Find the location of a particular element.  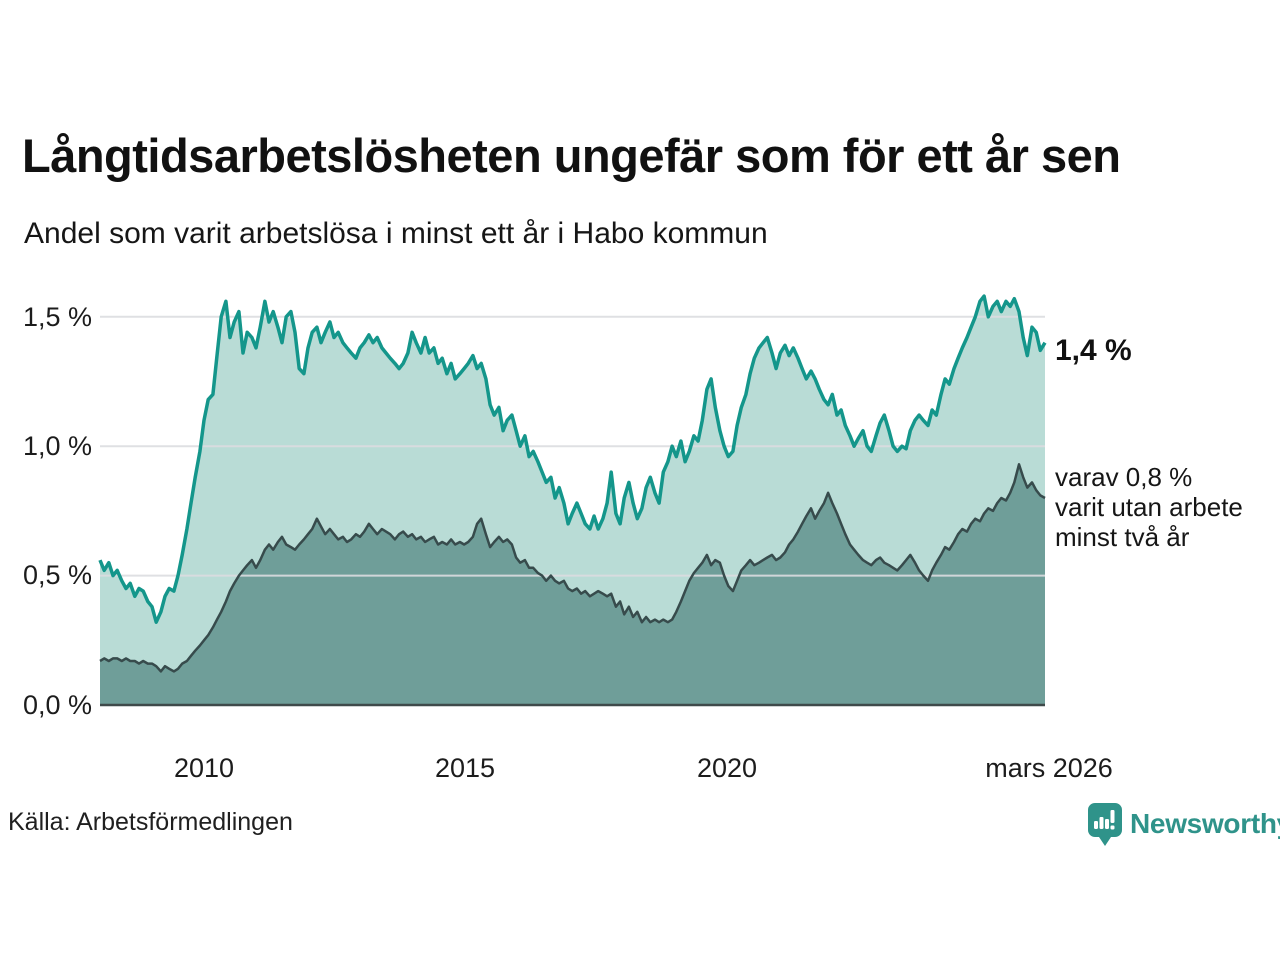

x-tick-2010: 2010 is located at coordinates (204, 768).